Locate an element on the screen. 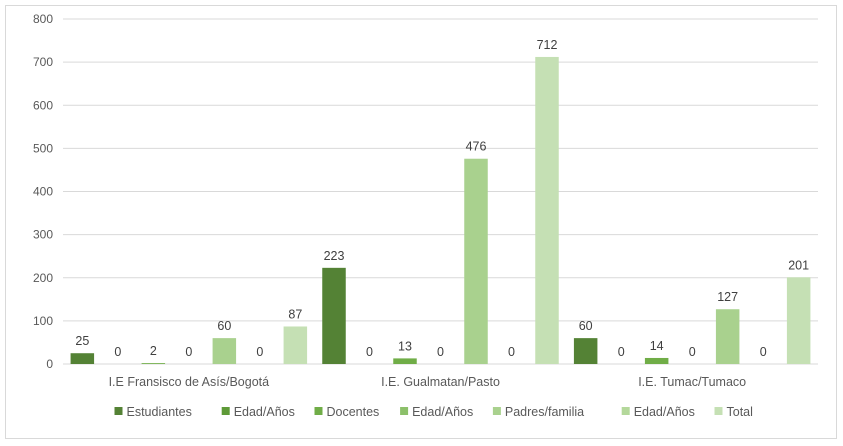 Image resolution: width=843 pixels, height=446 pixels. y-tick-label: 100 is located at coordinates (43, 321).